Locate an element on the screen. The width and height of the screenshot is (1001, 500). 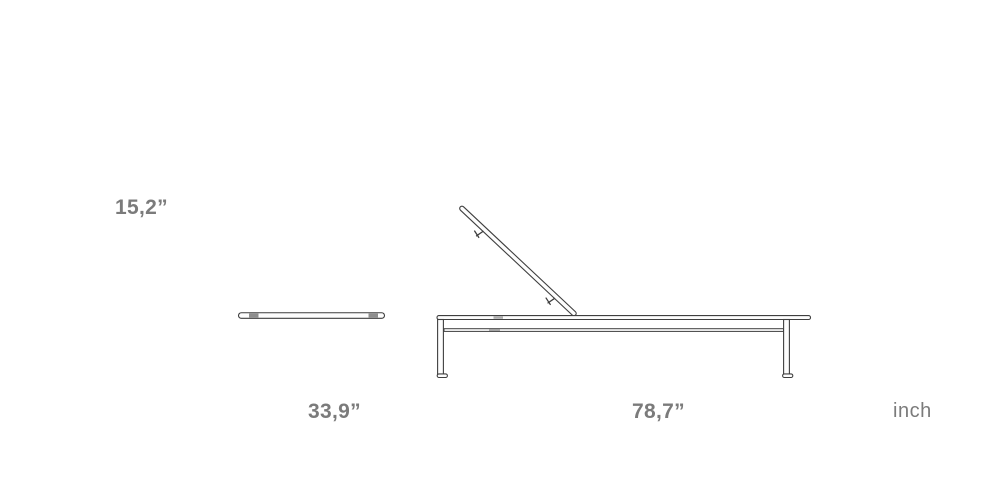
lounger-left-foot is located at coordinates (442, 376).